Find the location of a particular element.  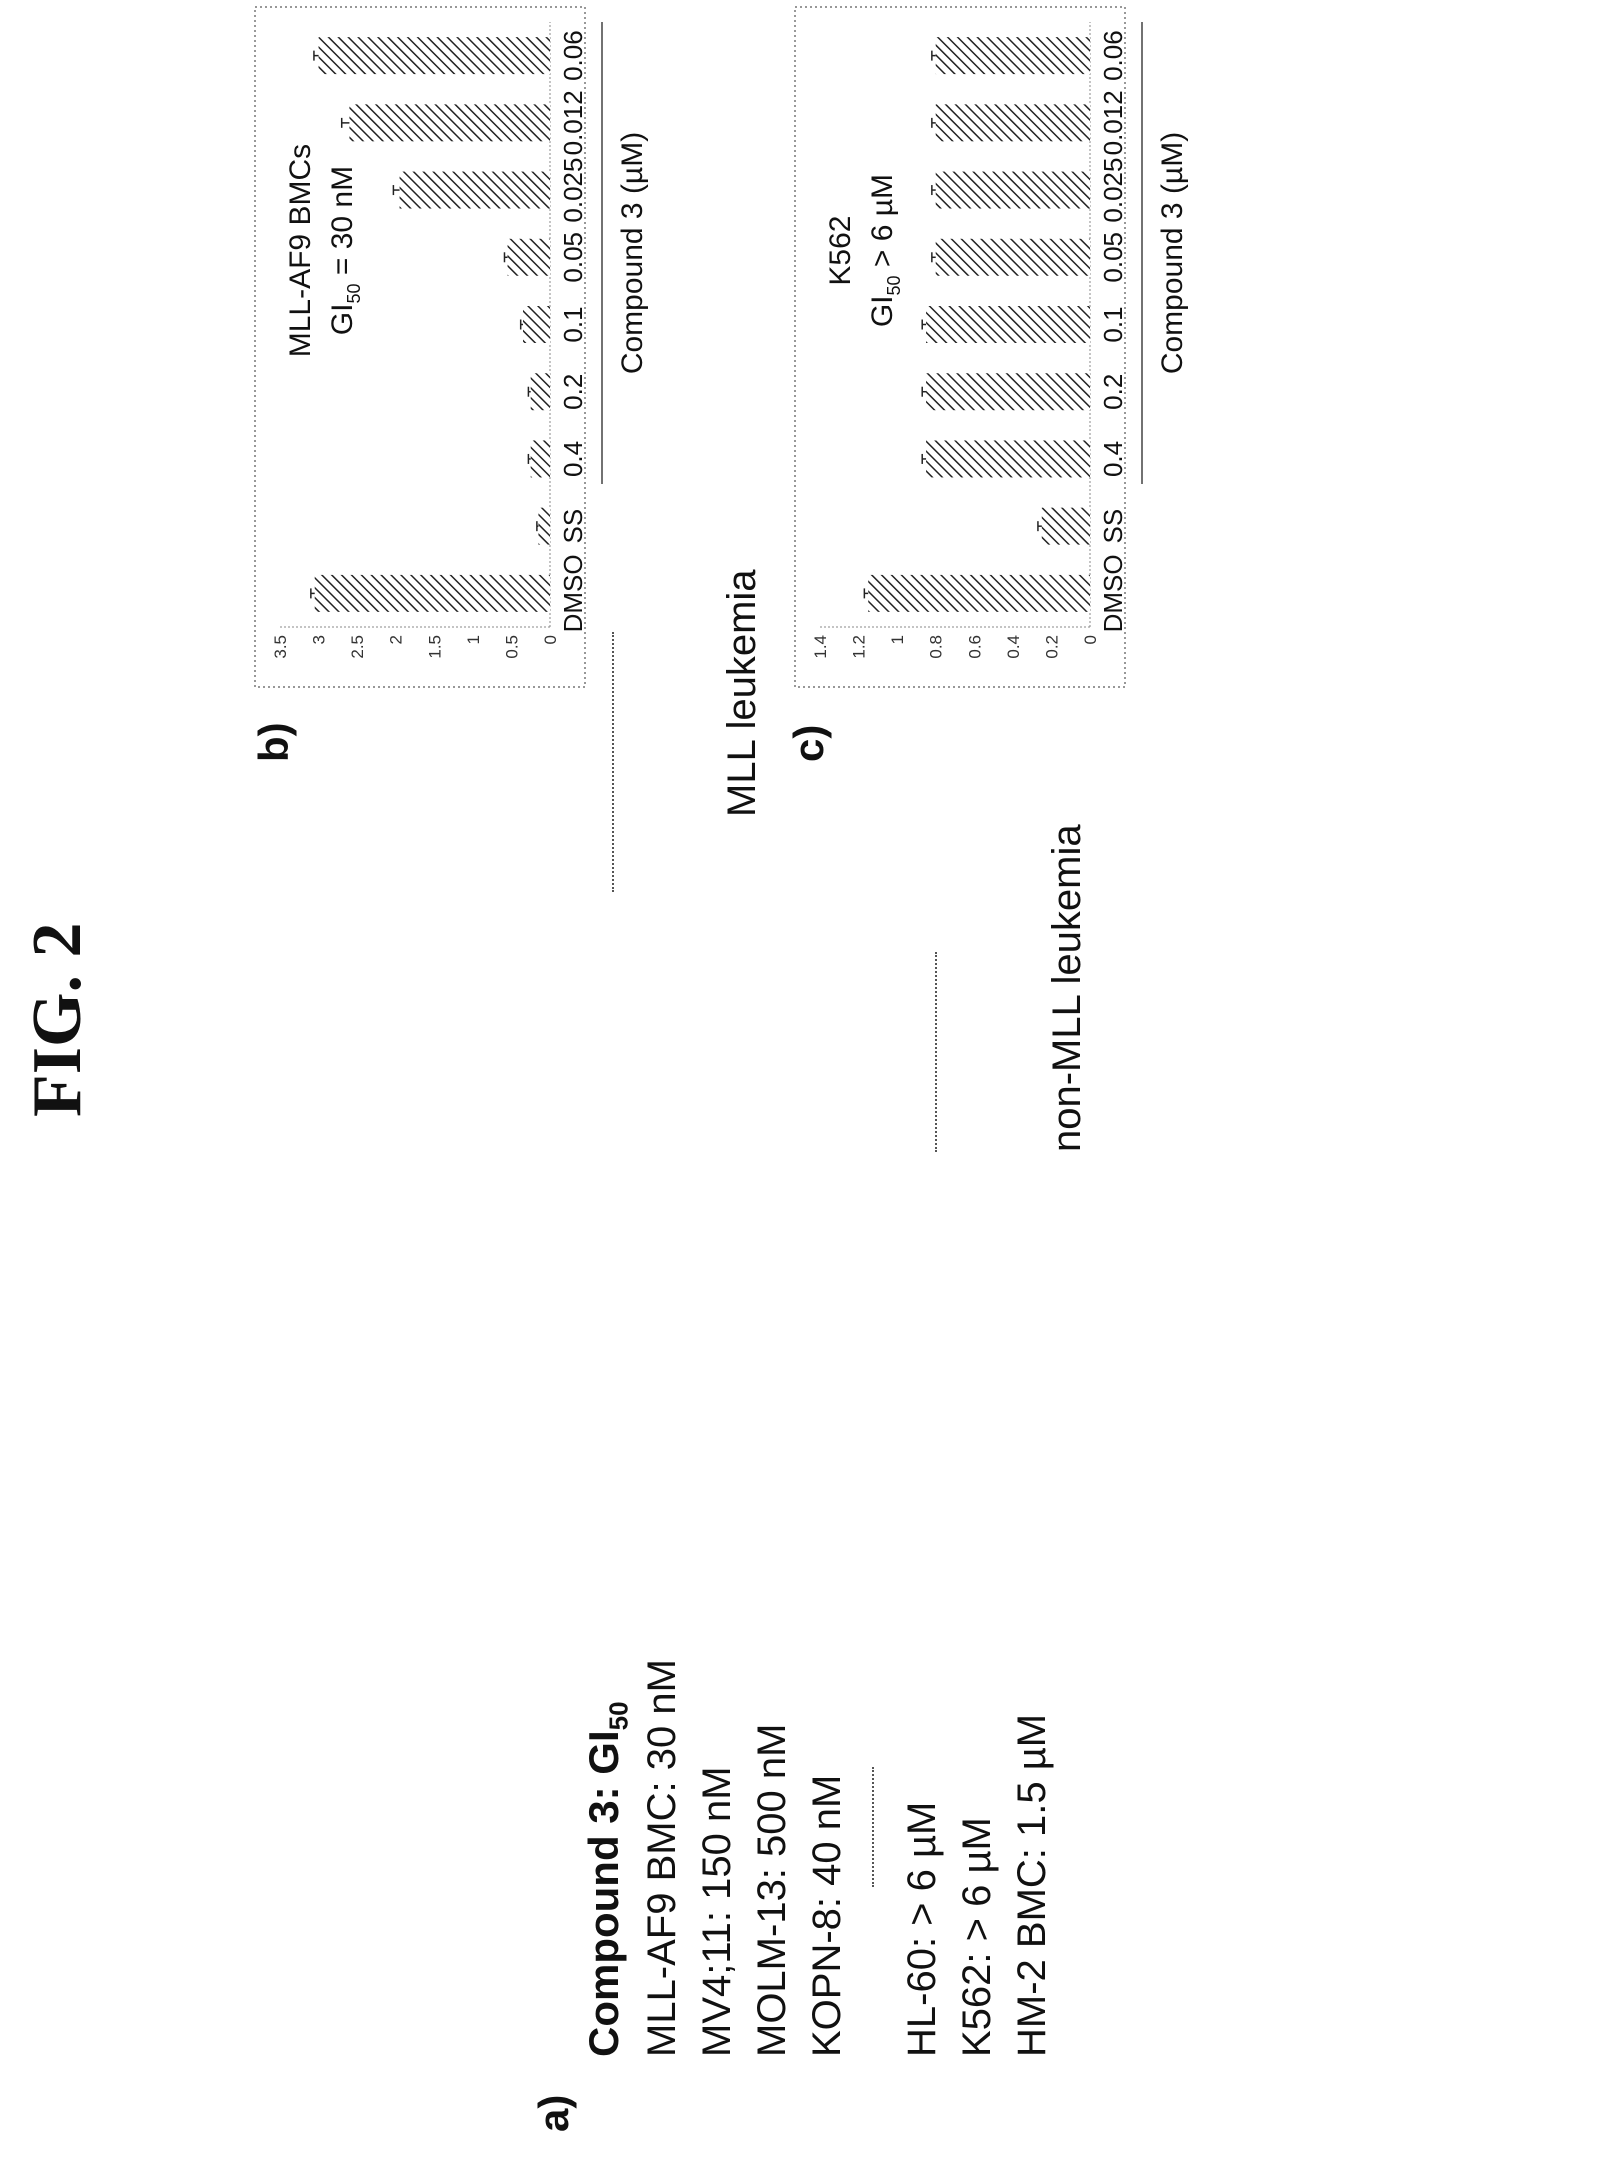

chart-b-ytick-label: 0.5 is located at coordinates (511, 647).